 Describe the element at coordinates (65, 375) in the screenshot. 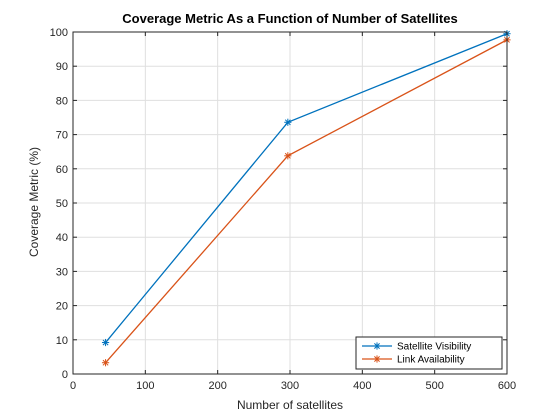

I see `y-tick-label: 0` at that location.